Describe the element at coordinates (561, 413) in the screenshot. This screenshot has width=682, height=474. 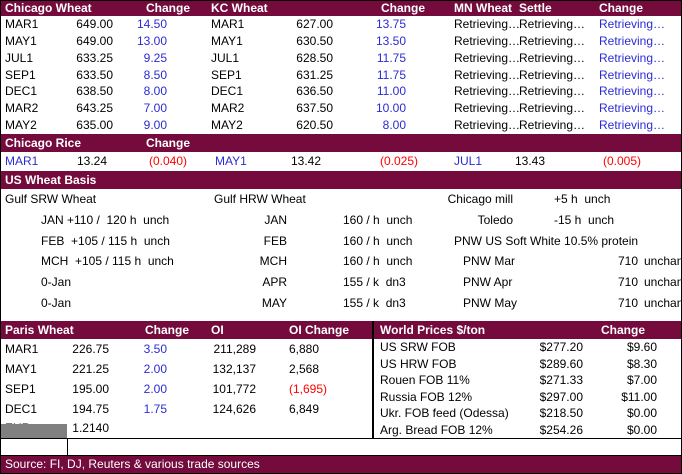
I see `world-price: $218.50` at that location.